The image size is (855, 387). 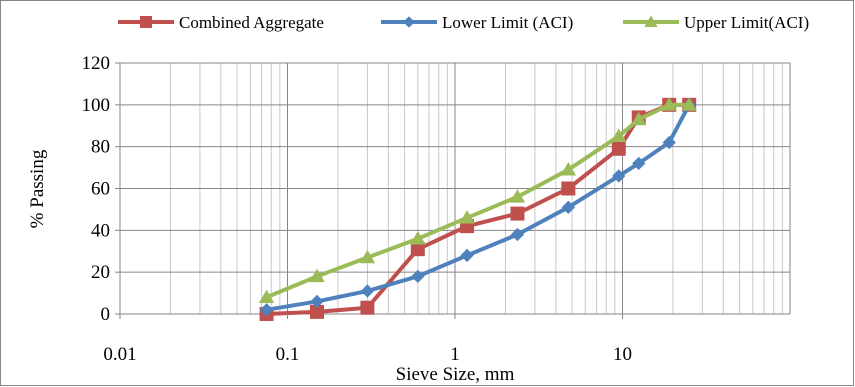 What do you see at coordinates (96, 63) in the screenshot?
I see `y-tick-label: 120` at bounding box center [96, 63].